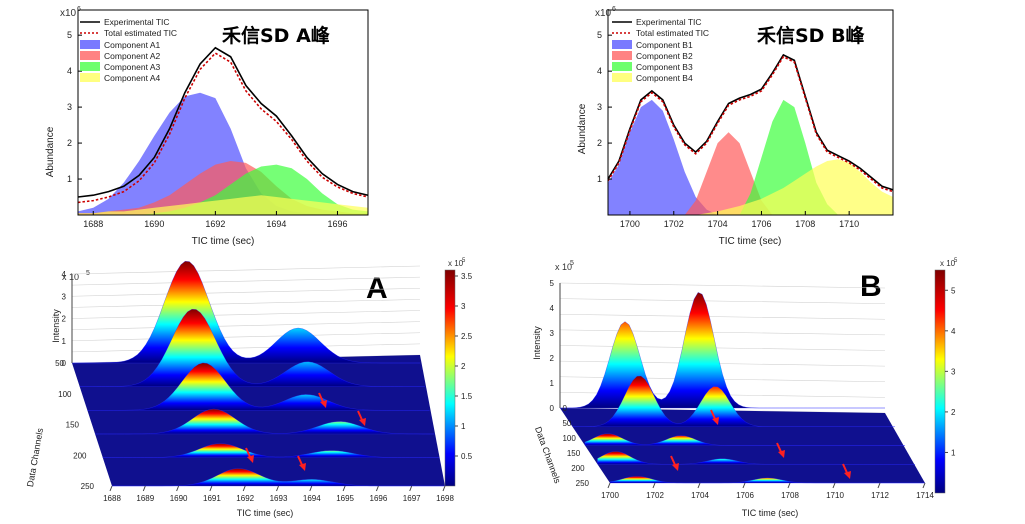 Image resolution: width=1025 pixels, height=524 pixels. What do you see at coordinates (69, 179) in the screenshot?
I see `y-tick-label: 1` at bounding box center [69, 179].